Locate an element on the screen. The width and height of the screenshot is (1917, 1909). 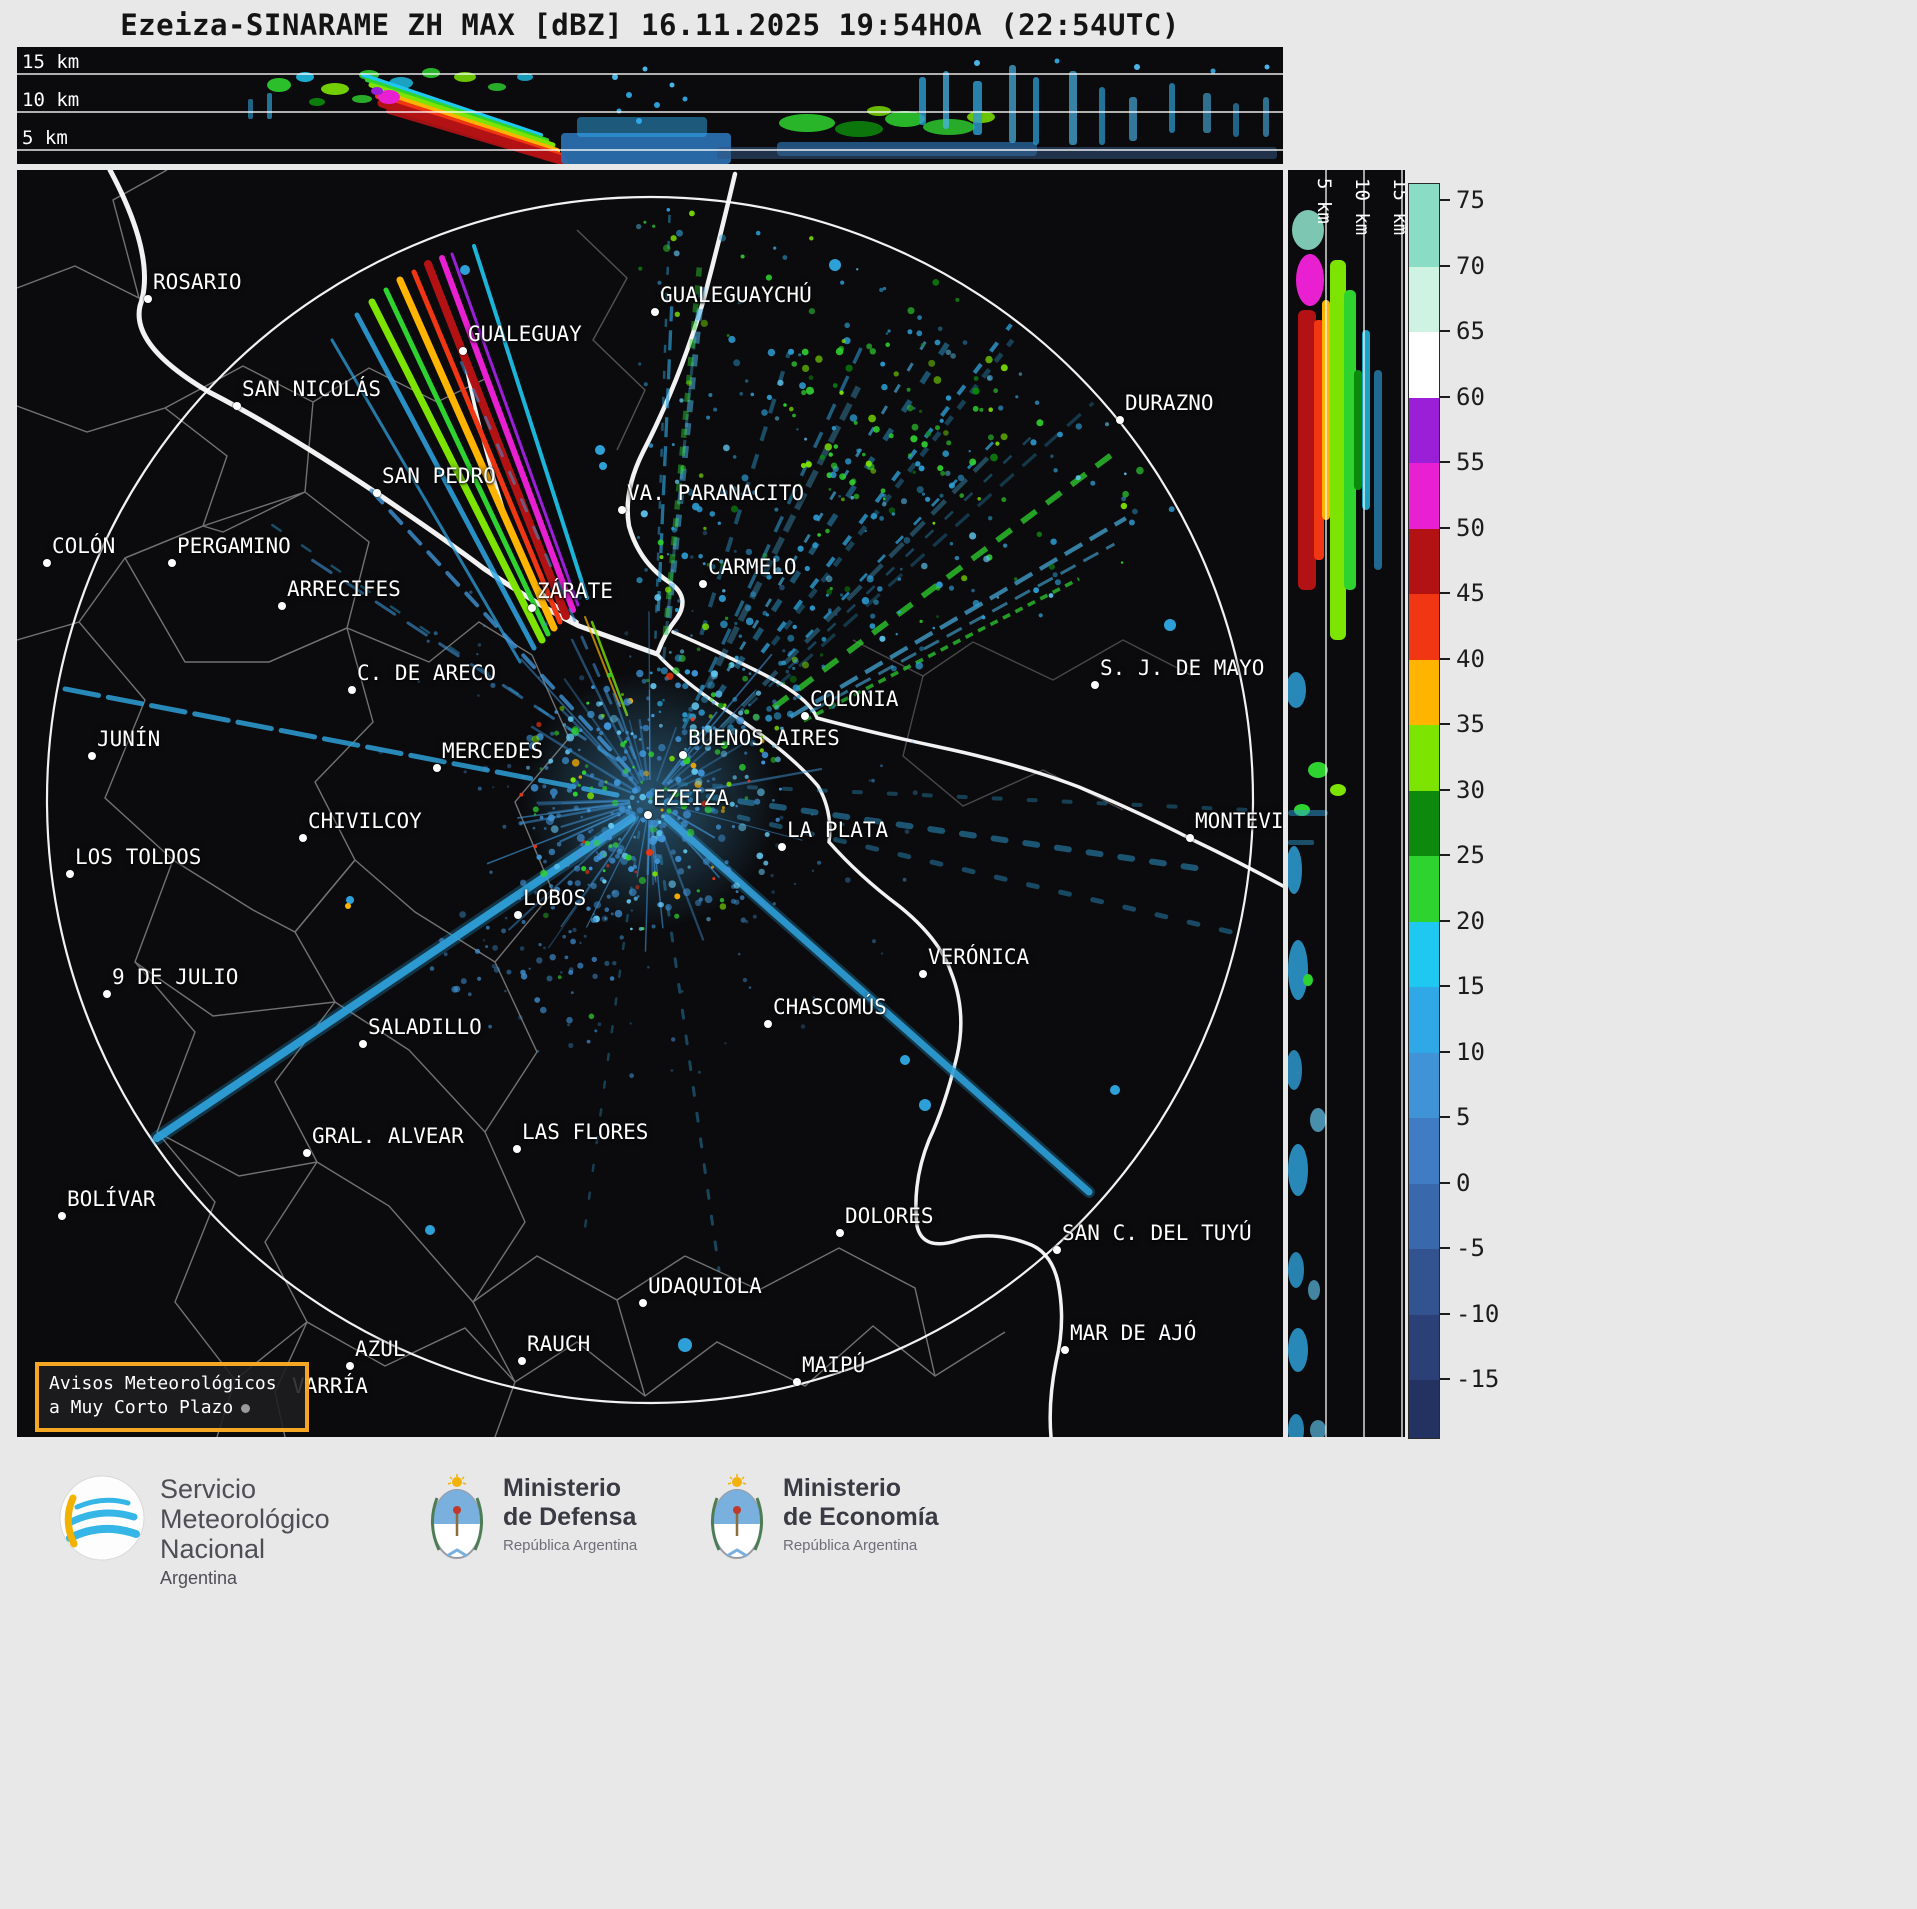
top-axis-label-5km: 5 km is located at coordinates (45, 138).